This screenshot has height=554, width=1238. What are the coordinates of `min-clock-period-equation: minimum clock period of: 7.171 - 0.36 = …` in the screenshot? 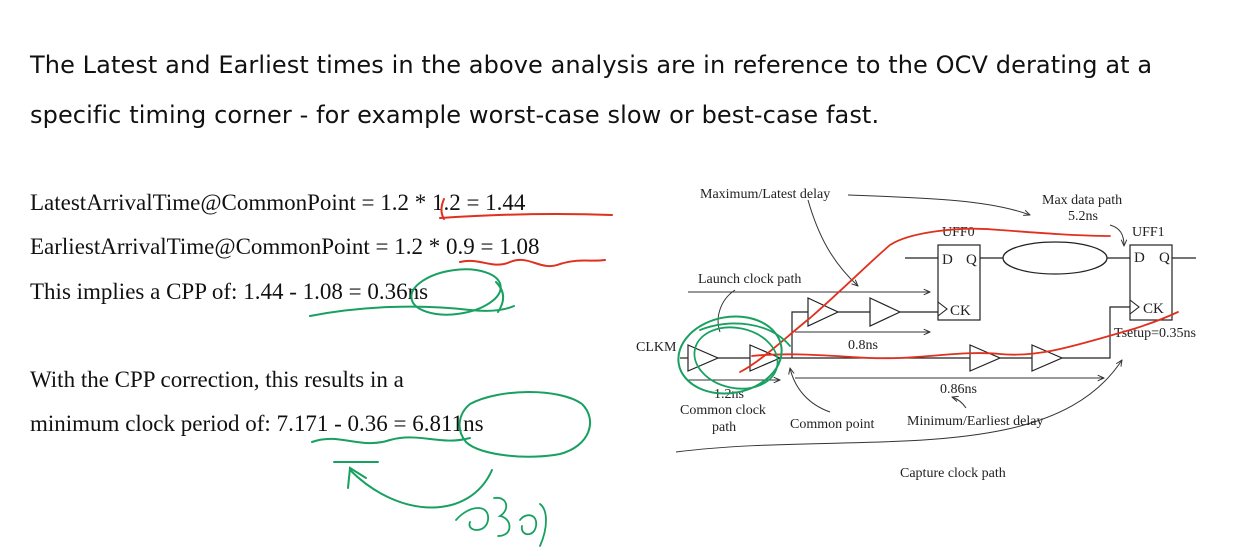 It's located at (257, 424).